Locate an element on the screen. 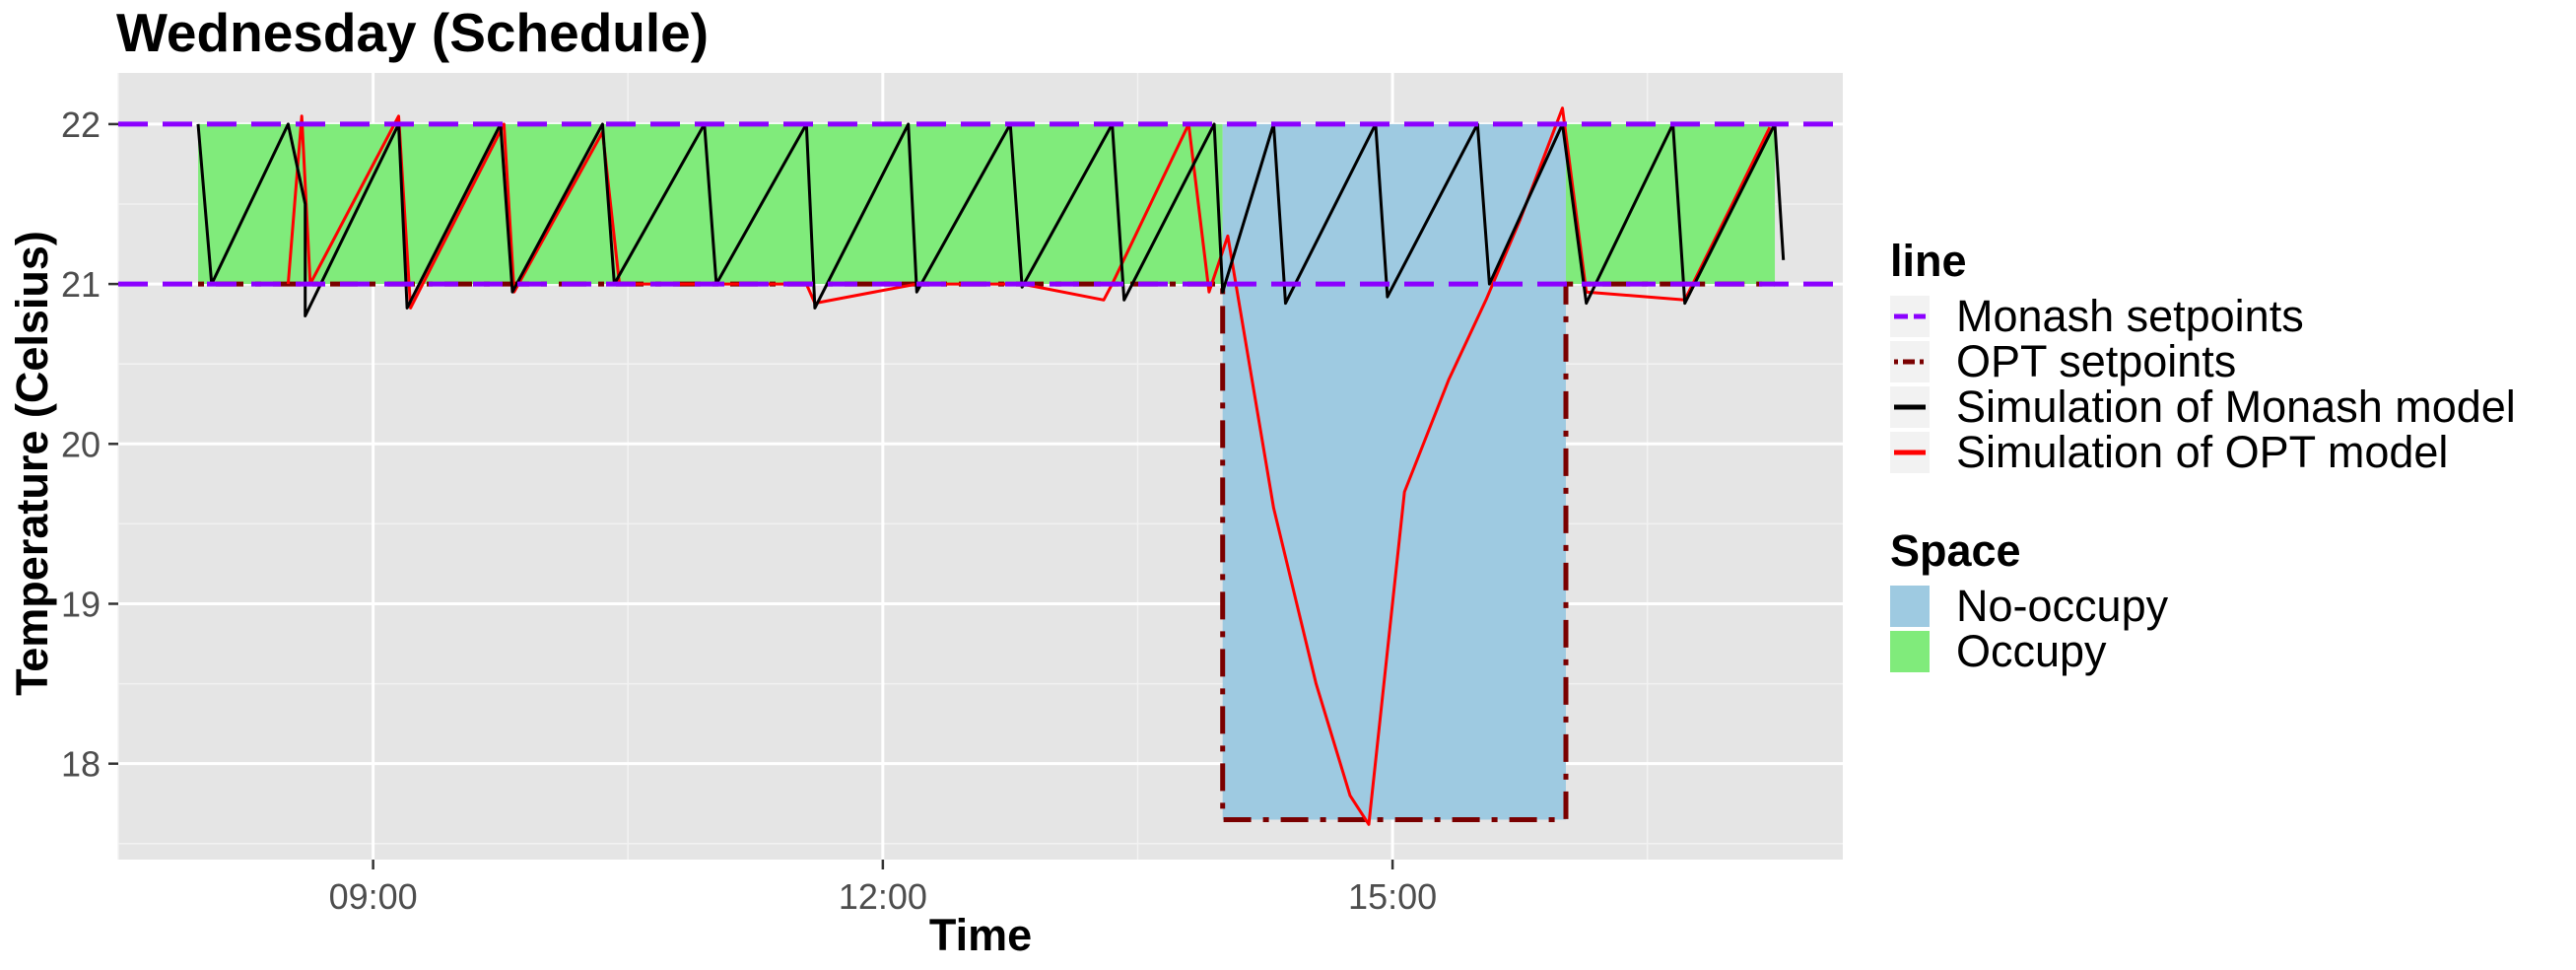  legend-label: Monash setpoints is located at coordinates (2130, 316).